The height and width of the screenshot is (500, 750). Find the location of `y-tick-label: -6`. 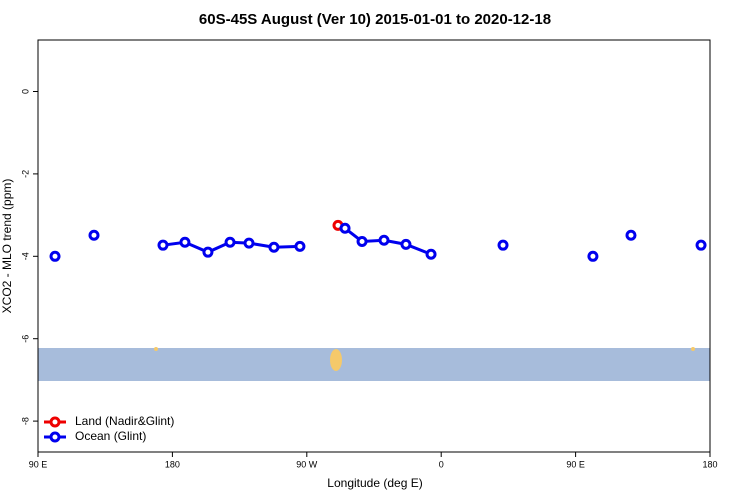

y-tick-label: -6 is located at coordinates (25, 339).